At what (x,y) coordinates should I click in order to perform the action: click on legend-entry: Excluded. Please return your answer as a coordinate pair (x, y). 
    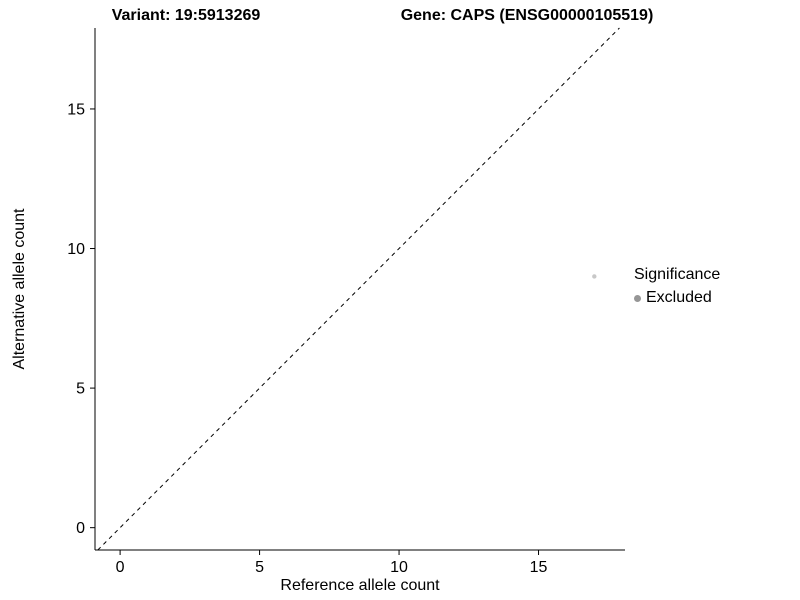
    Looking at the image, I should click on (677, 298).